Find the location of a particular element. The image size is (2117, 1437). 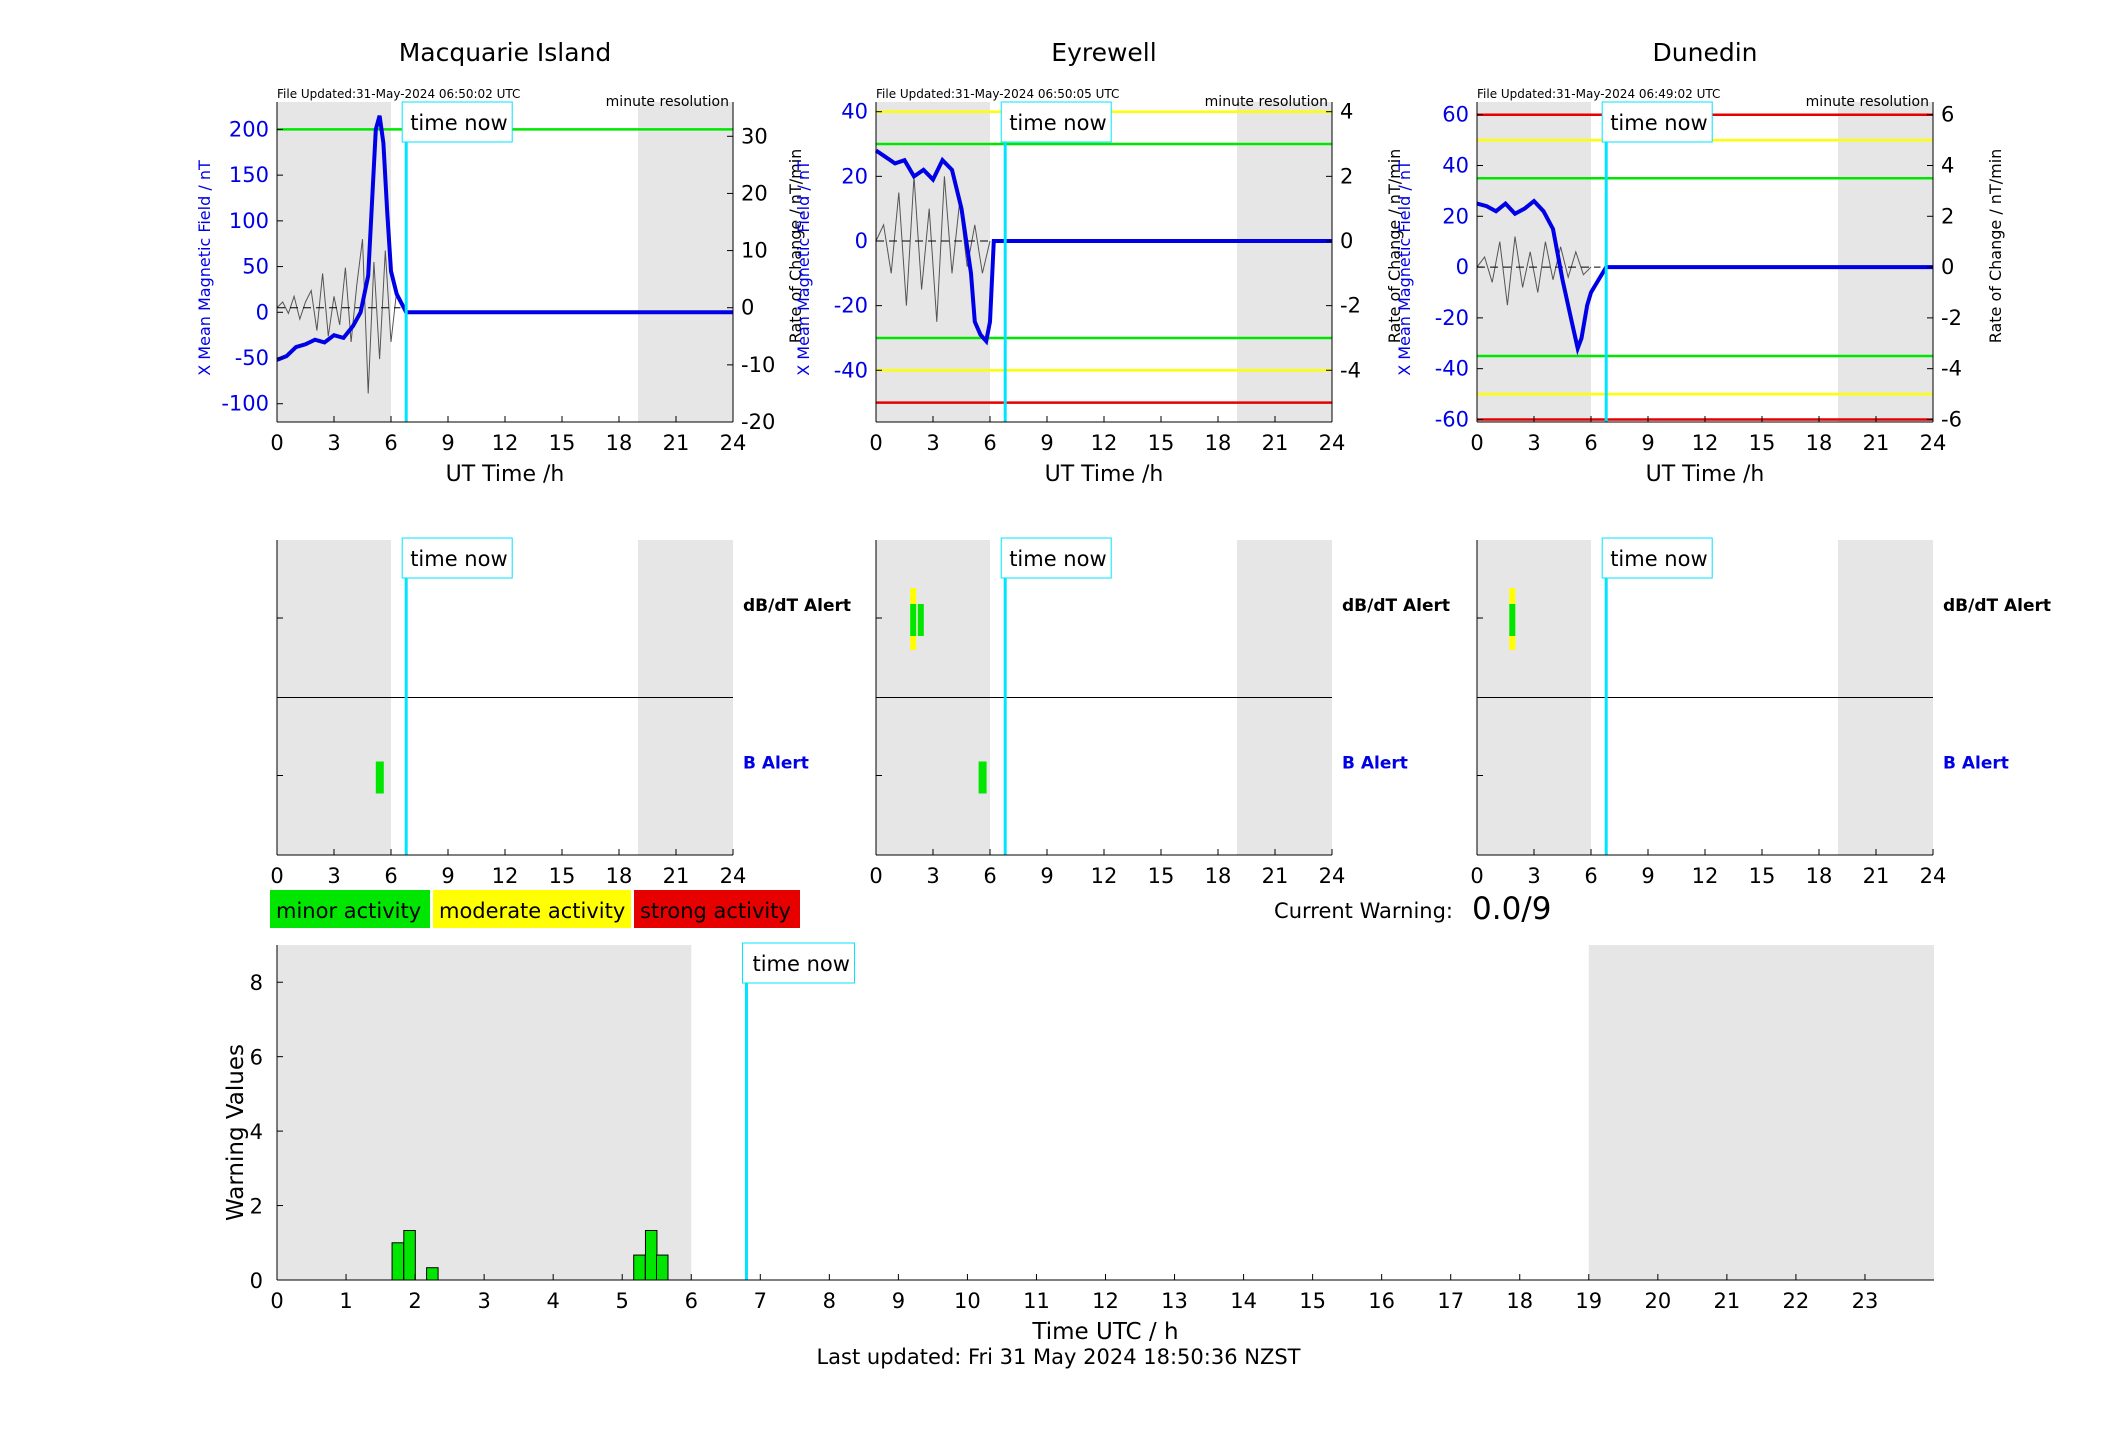

y-tick-label-right: 10 is located at coordinates (754, 251).